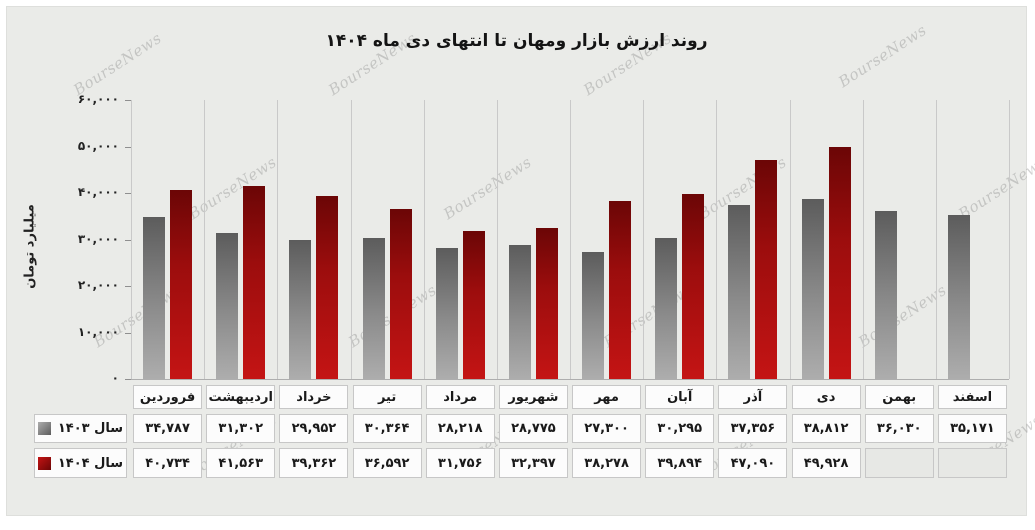 This screenshot has width=1035, height=530. Describe the element at coordinates (680, 428) in the screenshot. I see `value-cell: ۳۰,۲۹۵` at that location.